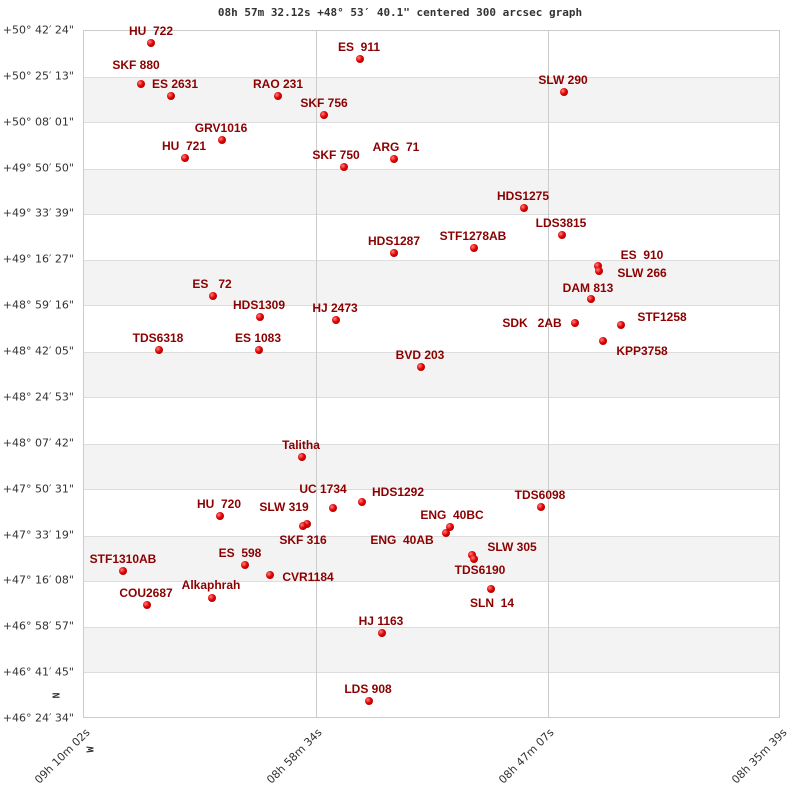 The width and height of the screenshot is (800, 800). Describe the element at coordinates (396, 147) in the screenshot. I see `star-label: ARG 71` at that location.